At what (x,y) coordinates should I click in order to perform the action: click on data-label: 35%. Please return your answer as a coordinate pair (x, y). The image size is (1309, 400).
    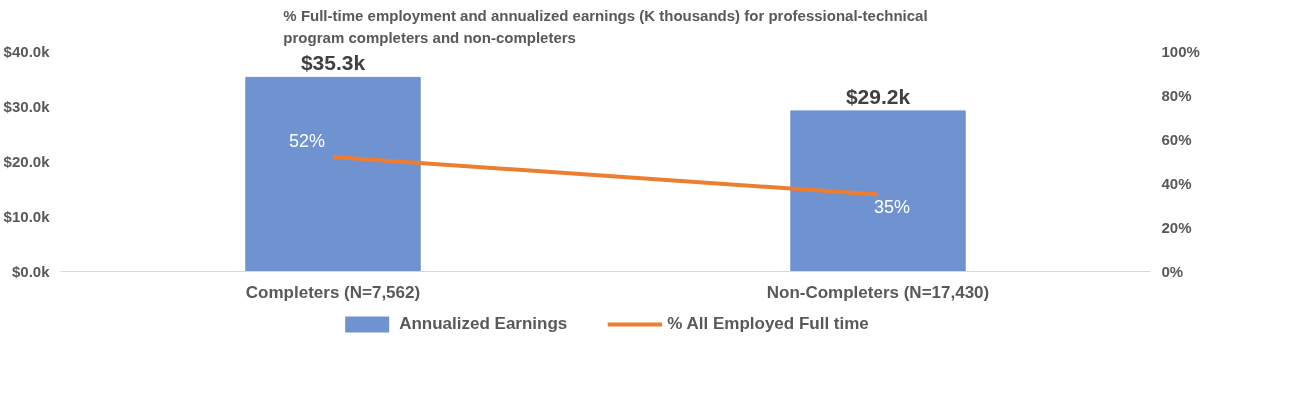
    Looking at the image, I should click on (892, 206).